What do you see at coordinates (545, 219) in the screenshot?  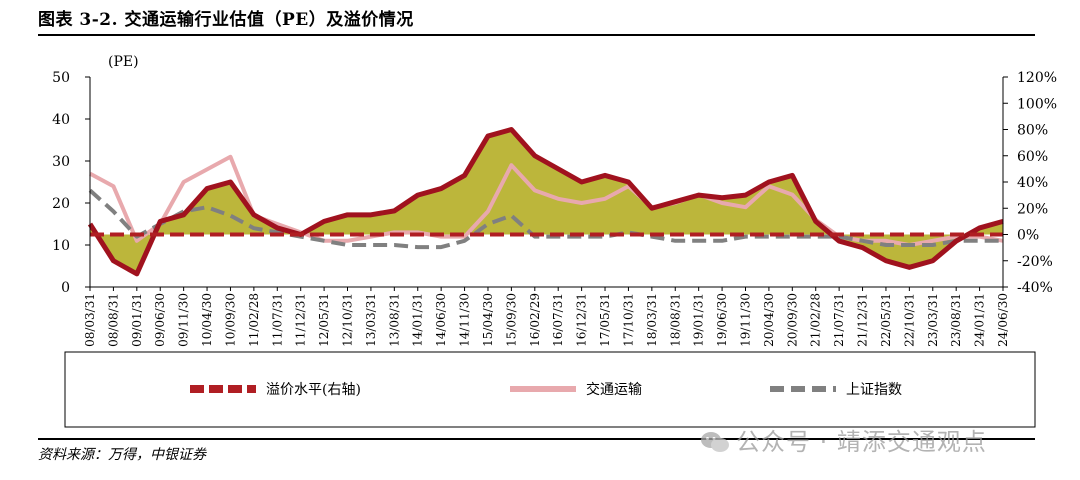 I see `series-line-sse` at bounding box center [545, 219].